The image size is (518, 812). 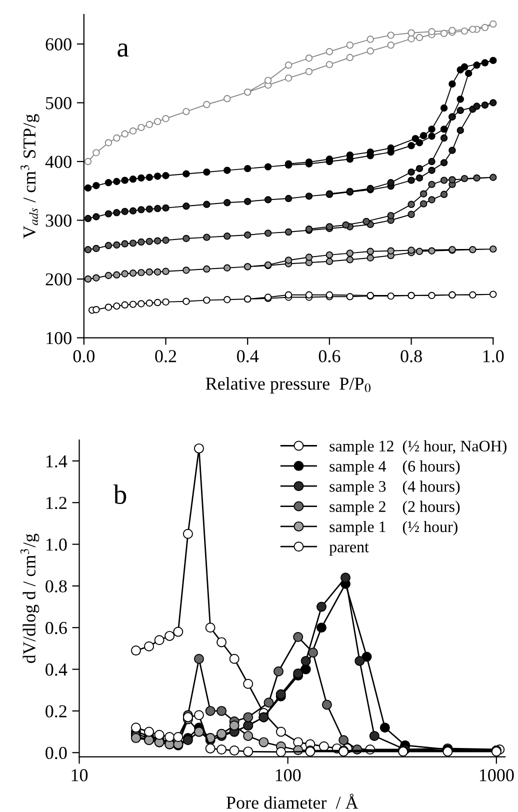 What do you see at coordinates (57, 670) in the screenshot?
I see `y-tick-label: 0.4` at bounding box center [57, 670].